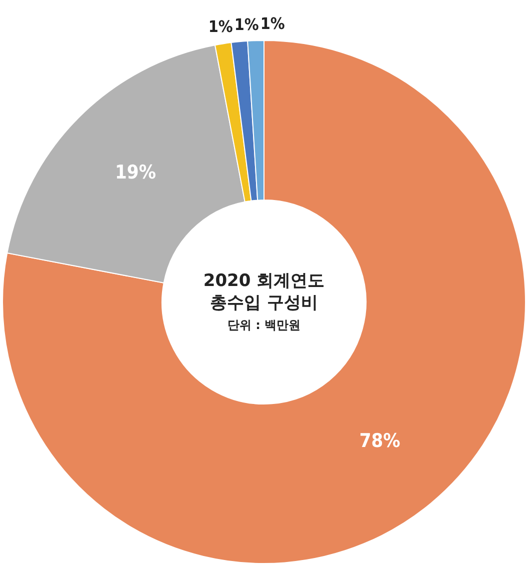 This screenshot has height=568, width=528. I want to click on data-label: 78%, so click(379, 441).